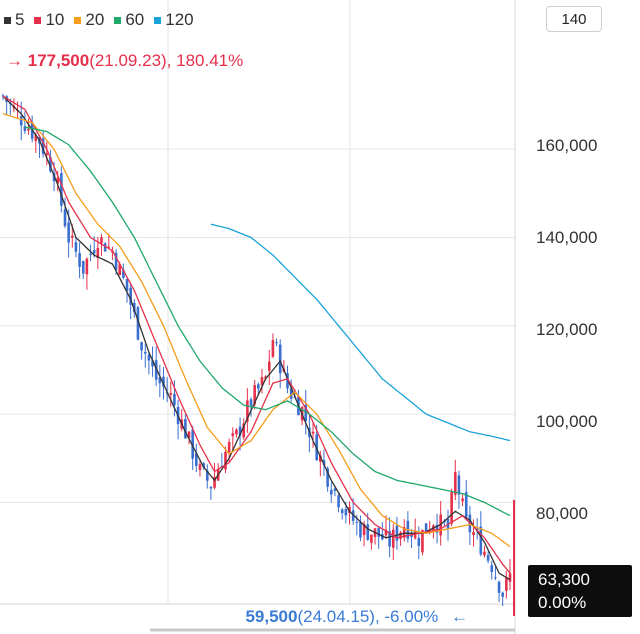  I want to click on current-price-change: 0.00%, so click(562, 602).